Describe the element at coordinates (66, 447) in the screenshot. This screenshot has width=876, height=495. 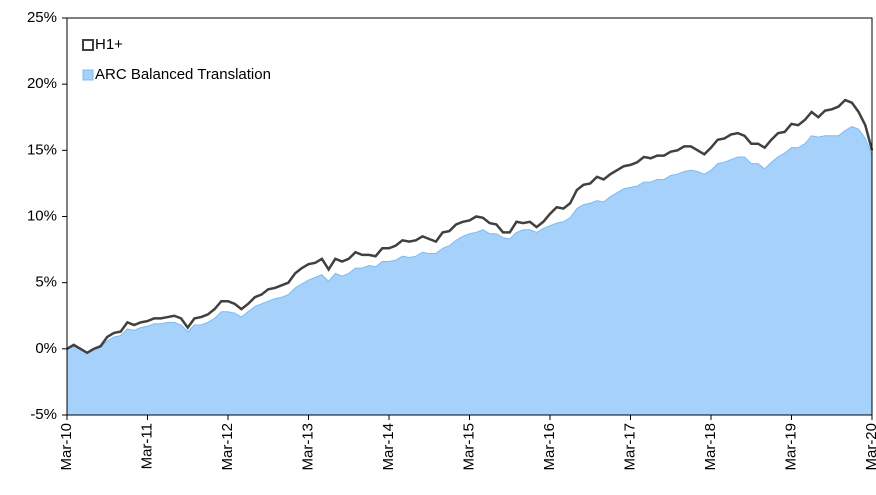
I see `x-tick-label: Mar-10` at that location.